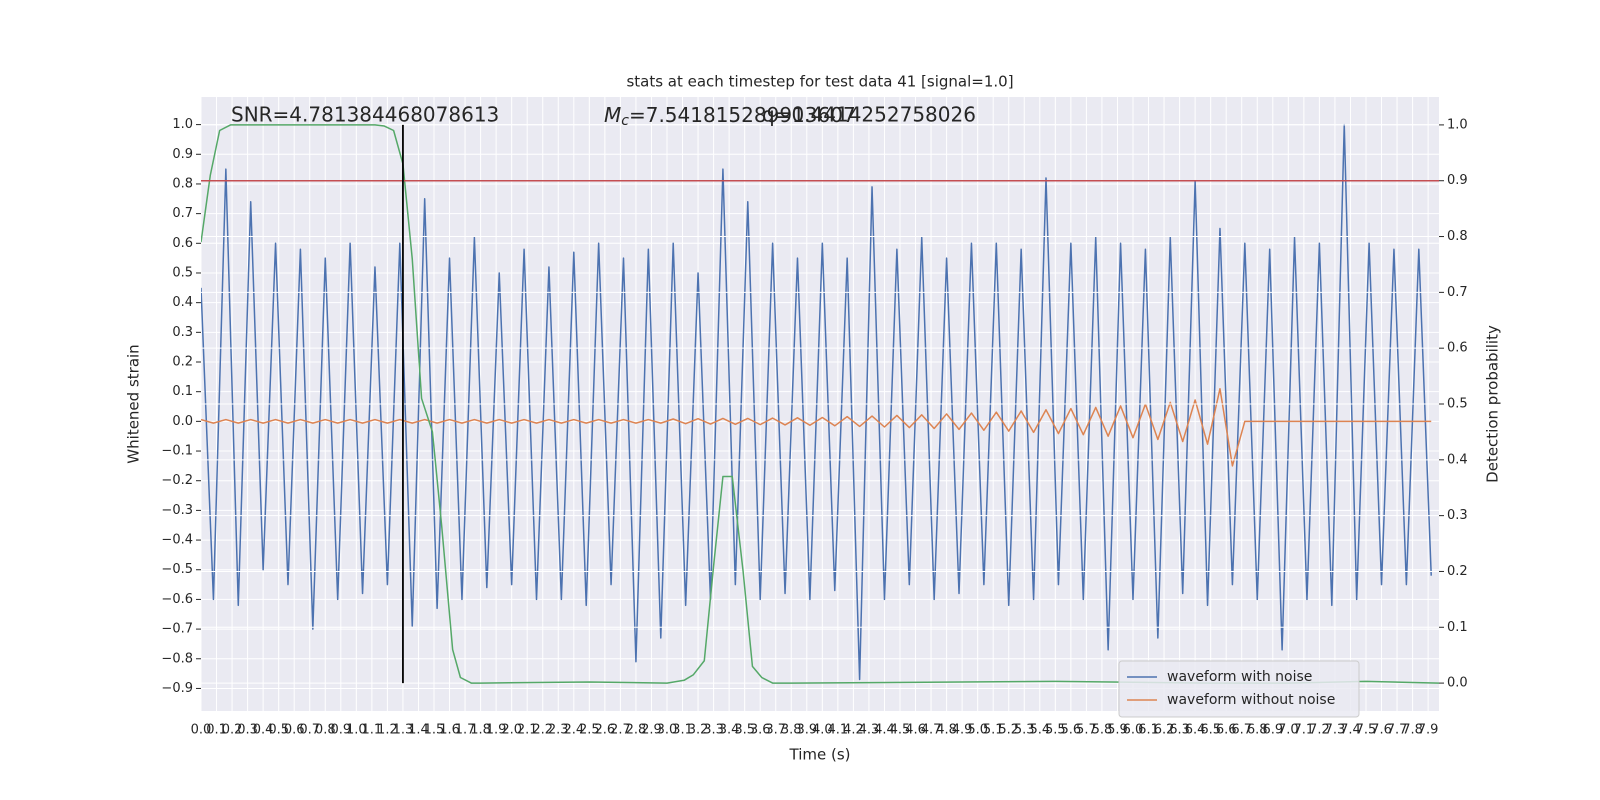 The width and height of the screenshot is (1600, 800). Describe the element at coordinates (760, 730) in the screenshot. I see `x-tick-label: 3.6` at that location.